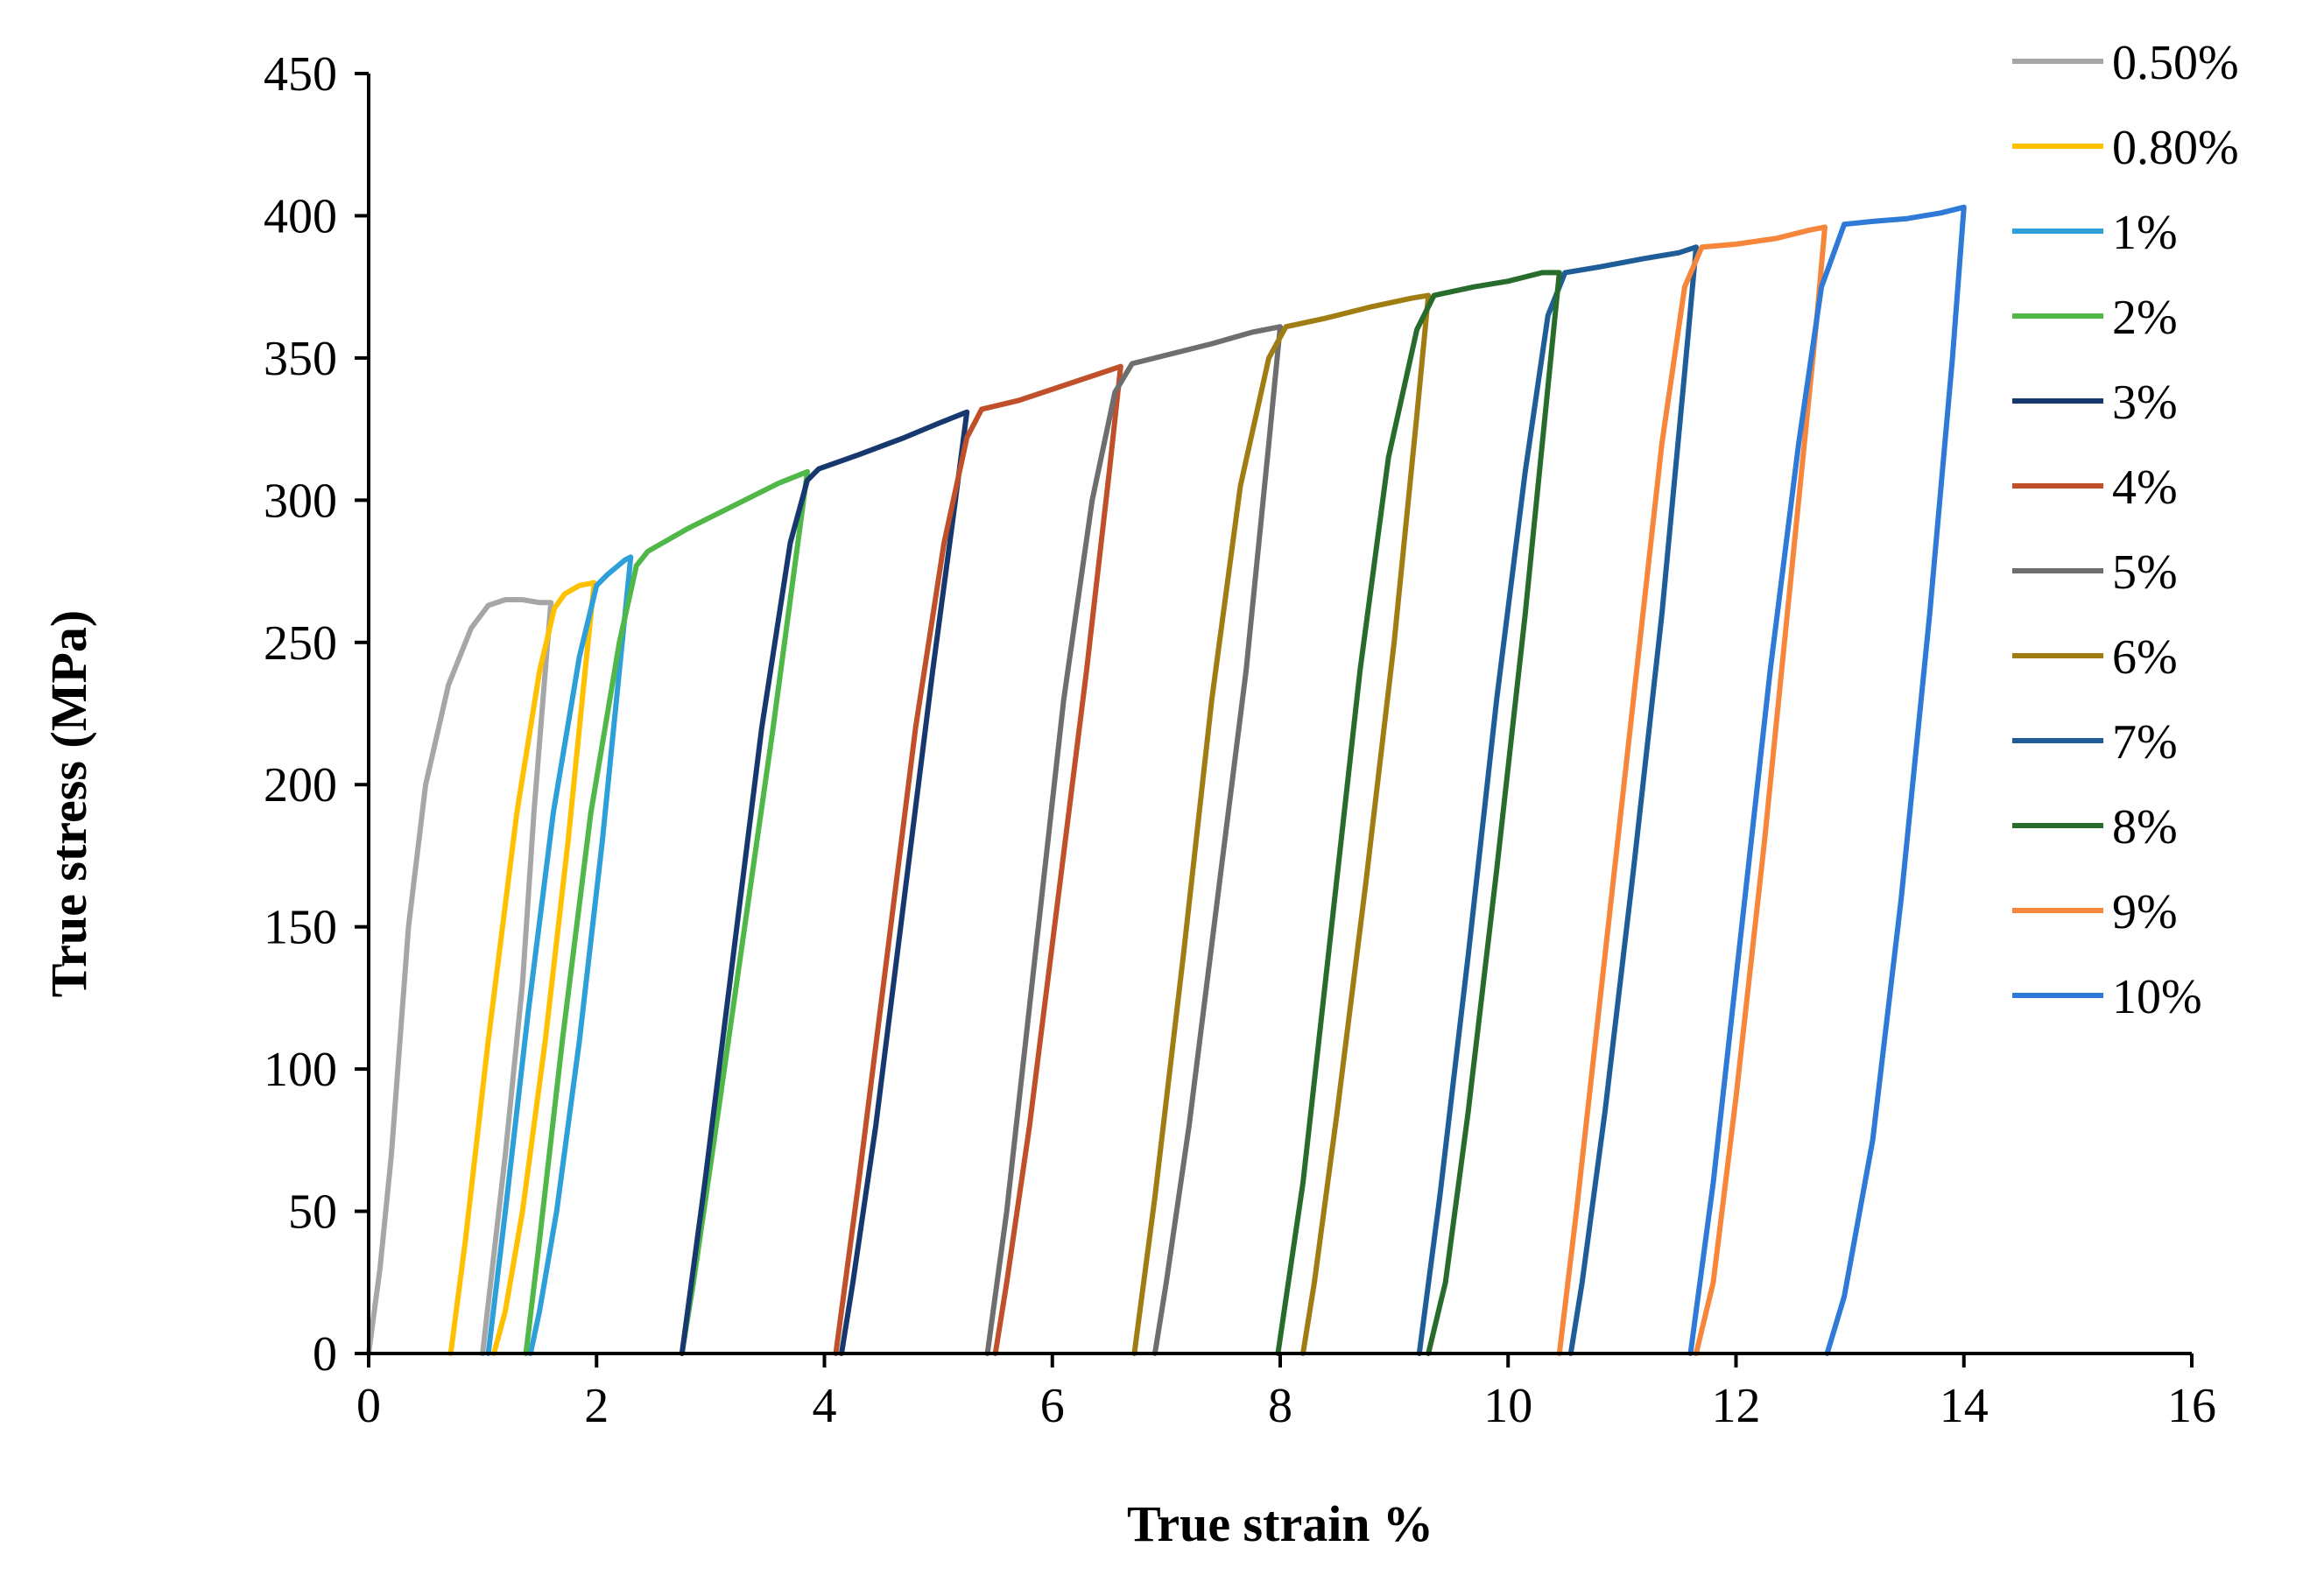 The height and width of the screenshot is (1596, 2317). What do you see at coordinates (2175, 63) in the screenshot?
I see `legend-label-0: 0.50%` at bounding box center [2175, 63].